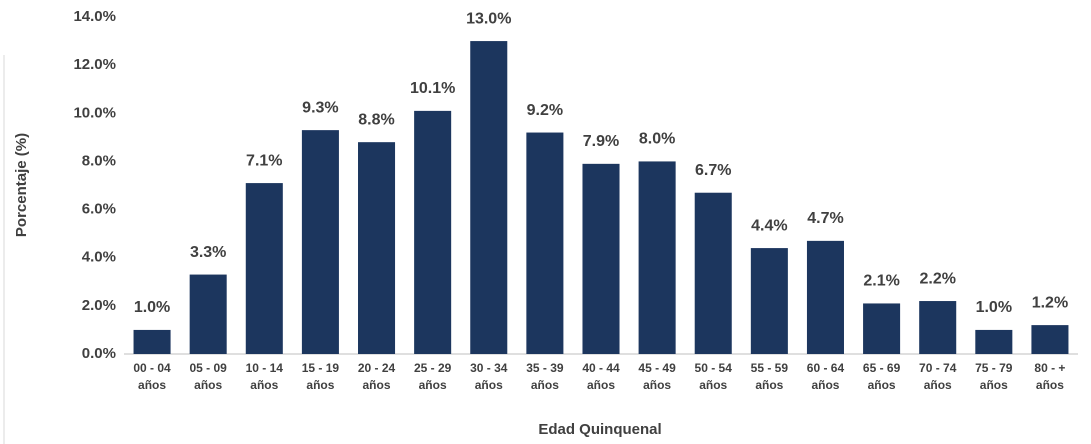 Image resolution: width=1091 pixels, height=444 pixels. I want to click on x-tick-label: 65 - 69 años, so click(881, 376).